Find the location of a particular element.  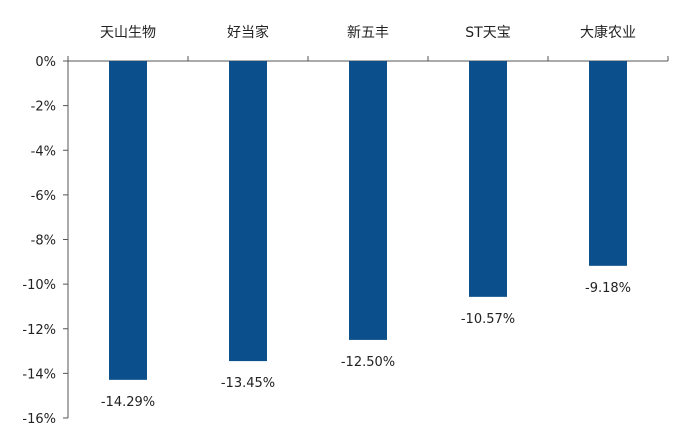

y-tick-label: -4% is located at coordinates (43, 151).